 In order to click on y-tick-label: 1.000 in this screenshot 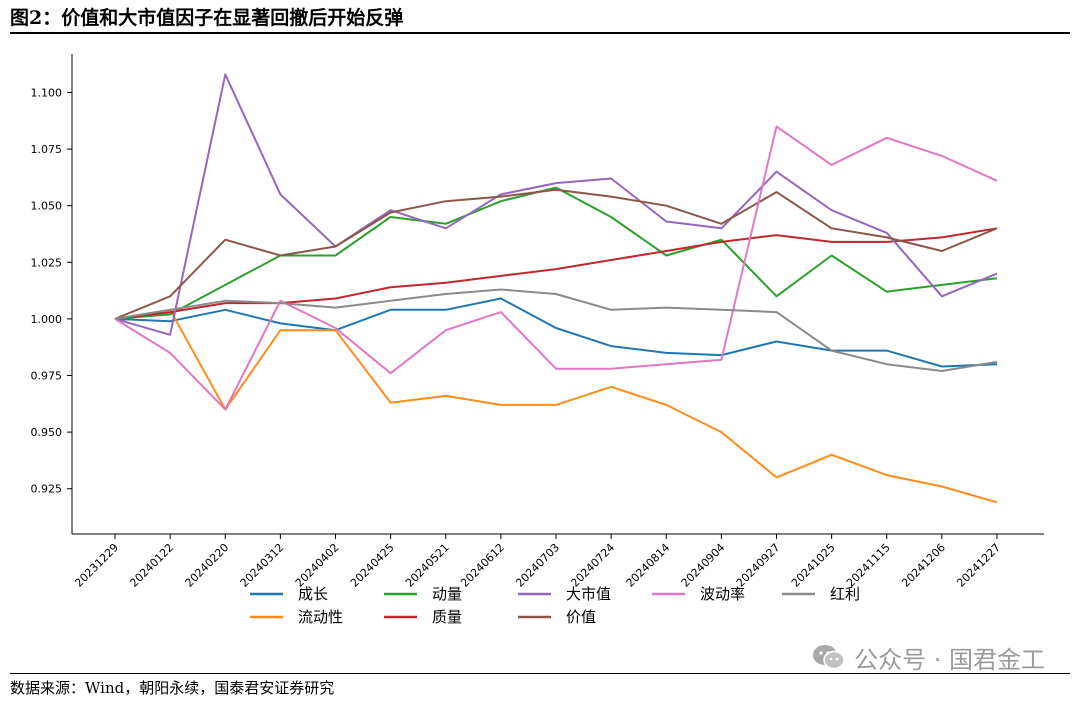, I will do `click(47, 319)`.